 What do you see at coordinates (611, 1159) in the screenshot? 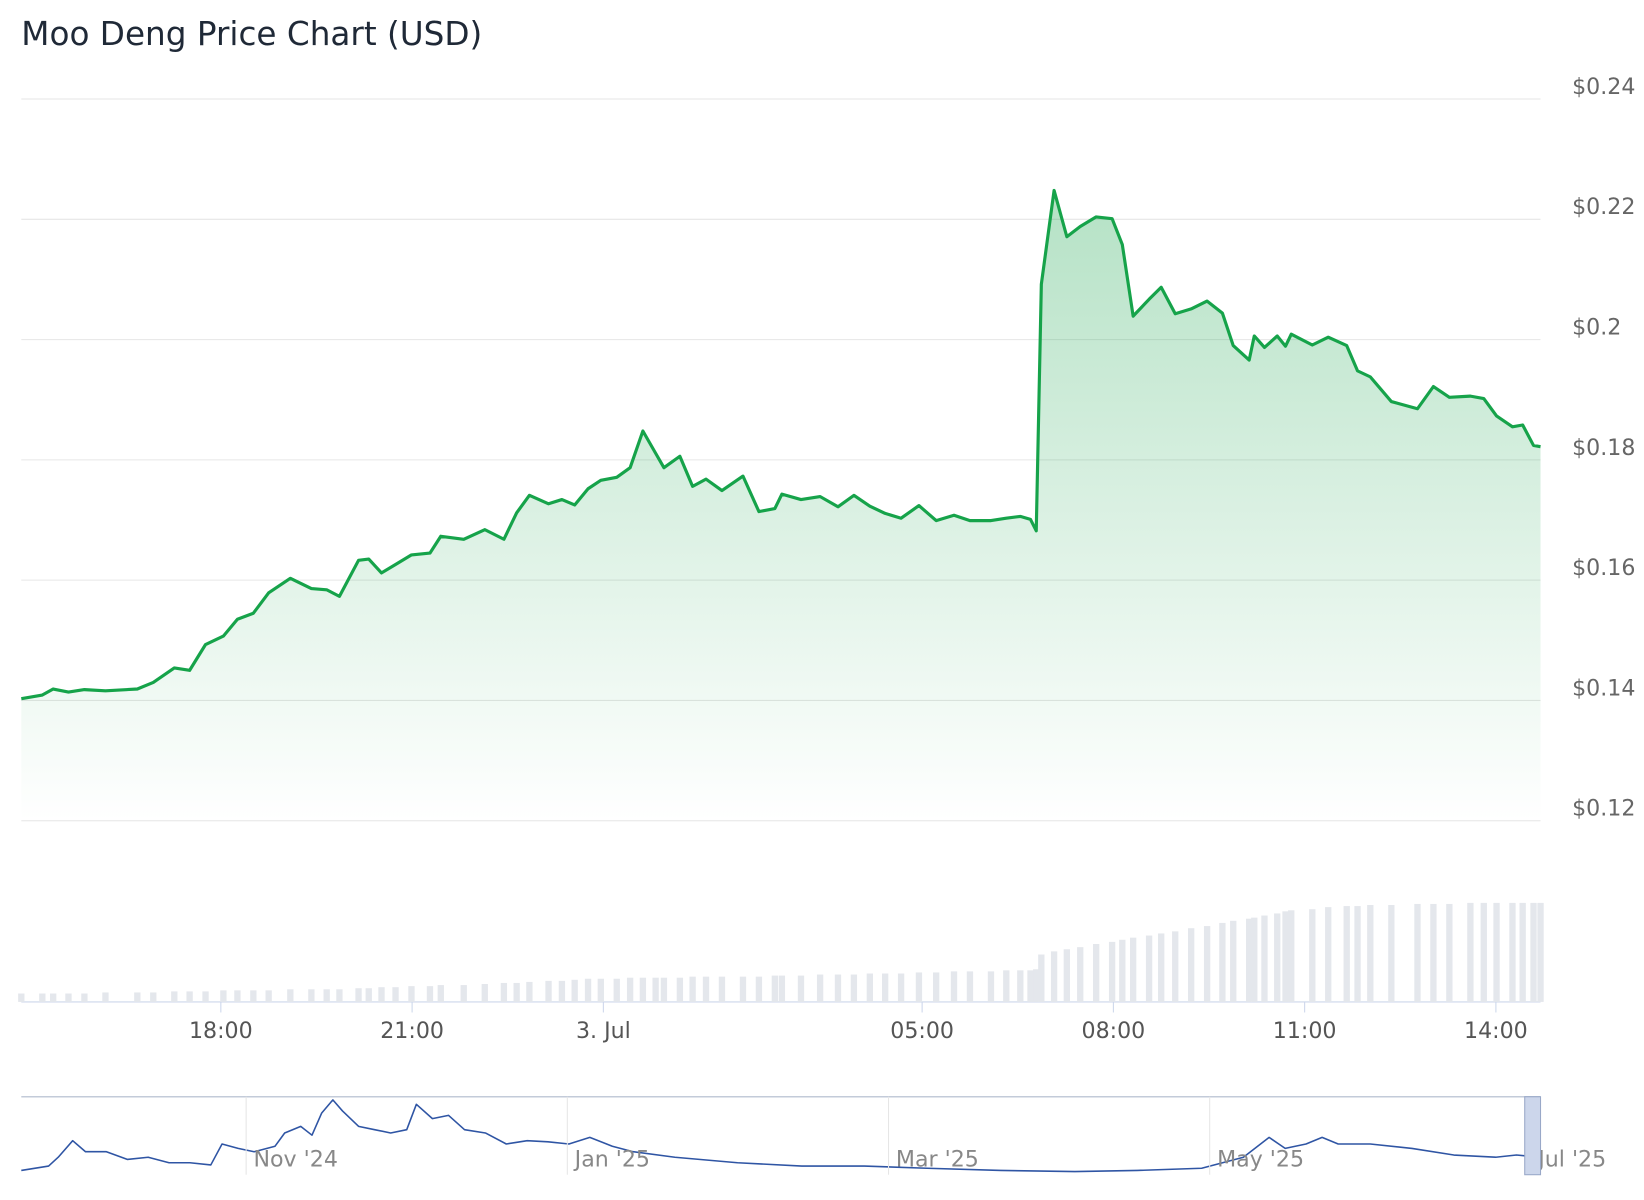
I see `x-tick-label: Jan '25` at bounding box center [611, 1159].